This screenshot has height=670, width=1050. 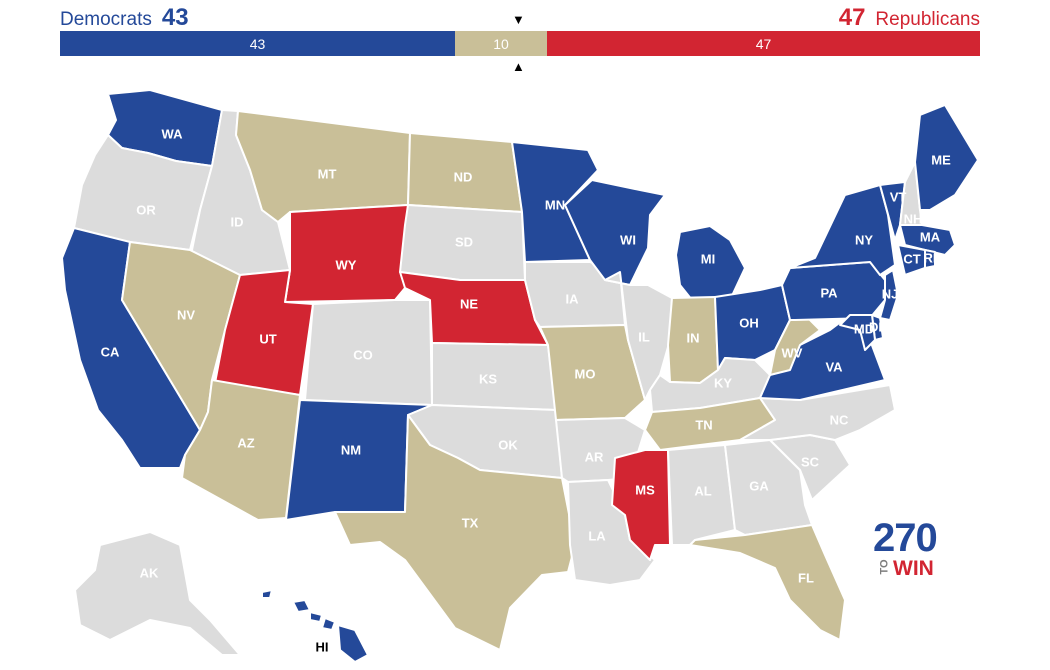 I want to click on state-label-wy: WY, so click(x=346, y=264).